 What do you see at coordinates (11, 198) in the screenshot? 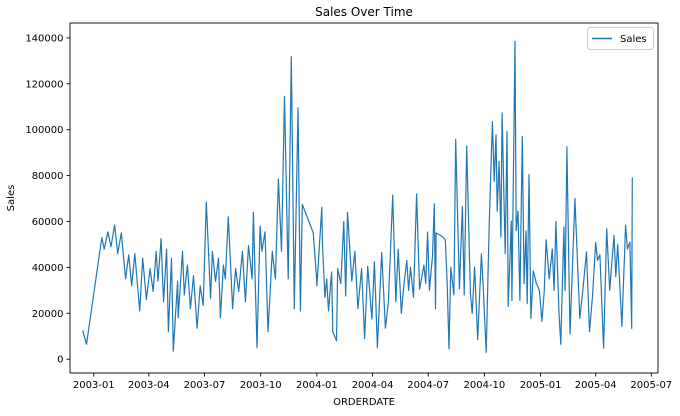
I see `y-axis-label: Sales` at bounding box center [11, 198].